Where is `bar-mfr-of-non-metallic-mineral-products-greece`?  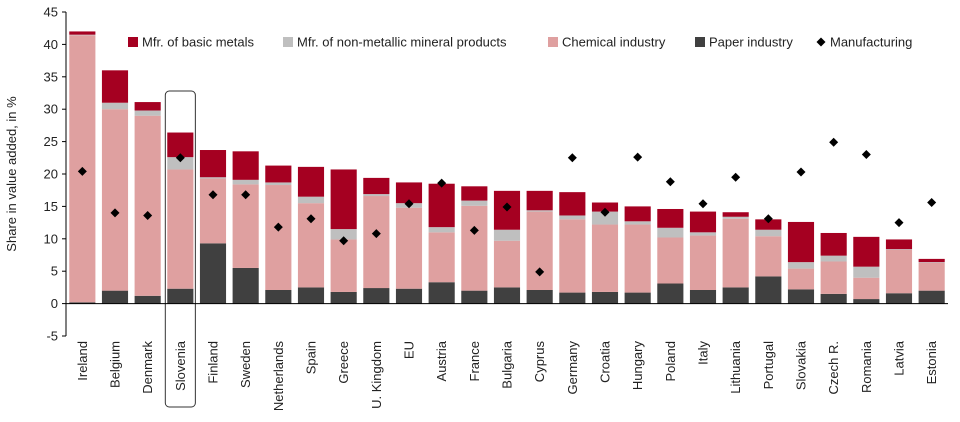
bar-mfr-of-non-metallic-mineral-products-greece is located at coordinates (343, 234).